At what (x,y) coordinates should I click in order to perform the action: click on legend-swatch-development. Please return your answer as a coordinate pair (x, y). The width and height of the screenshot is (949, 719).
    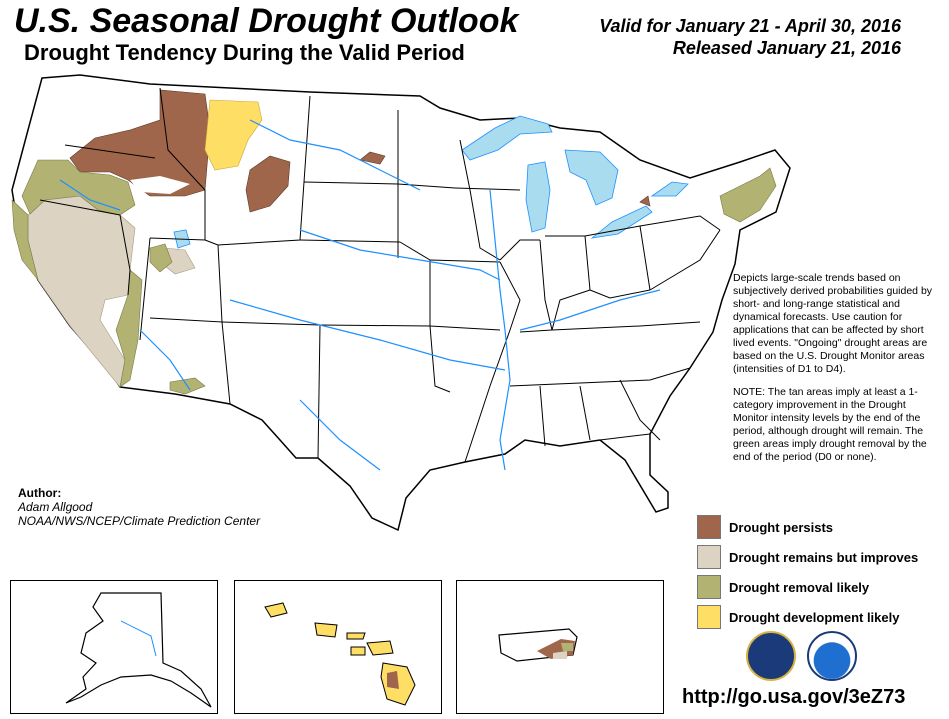
    Looking at the image, I should click on (709, 617).